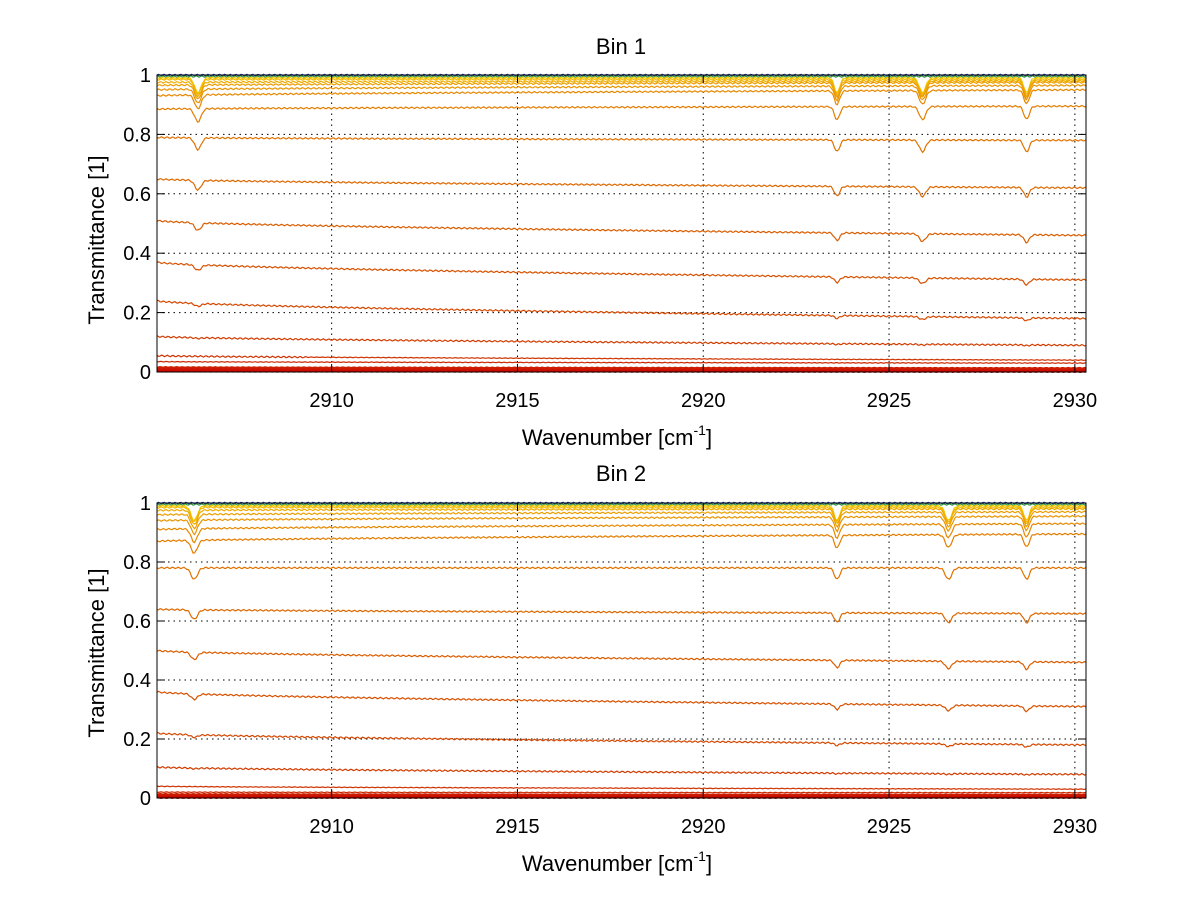 The width and height of the screenshot is (1200, 901). Describe the element at coordinates (621, 473) in the screenshot. I see `chart-title: Bin 2` at that location.